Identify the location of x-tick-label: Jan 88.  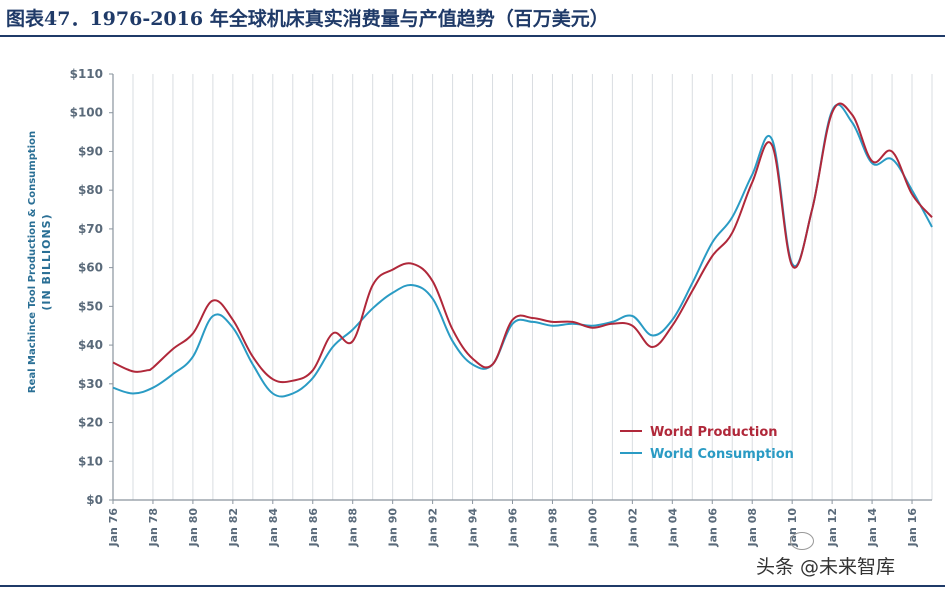
(353, 527).